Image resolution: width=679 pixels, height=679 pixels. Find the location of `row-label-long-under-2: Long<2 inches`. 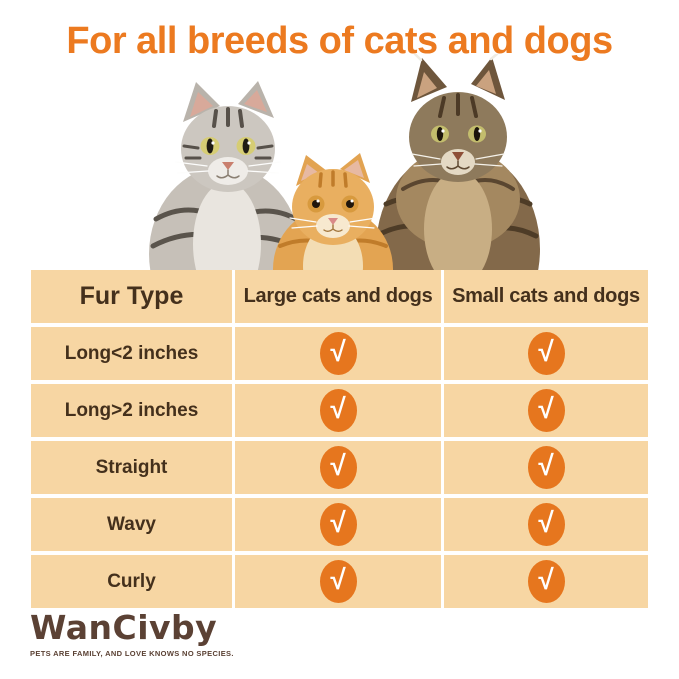

row-label-long-under-2: Long<2 inches is located at coordinates (131, 353).